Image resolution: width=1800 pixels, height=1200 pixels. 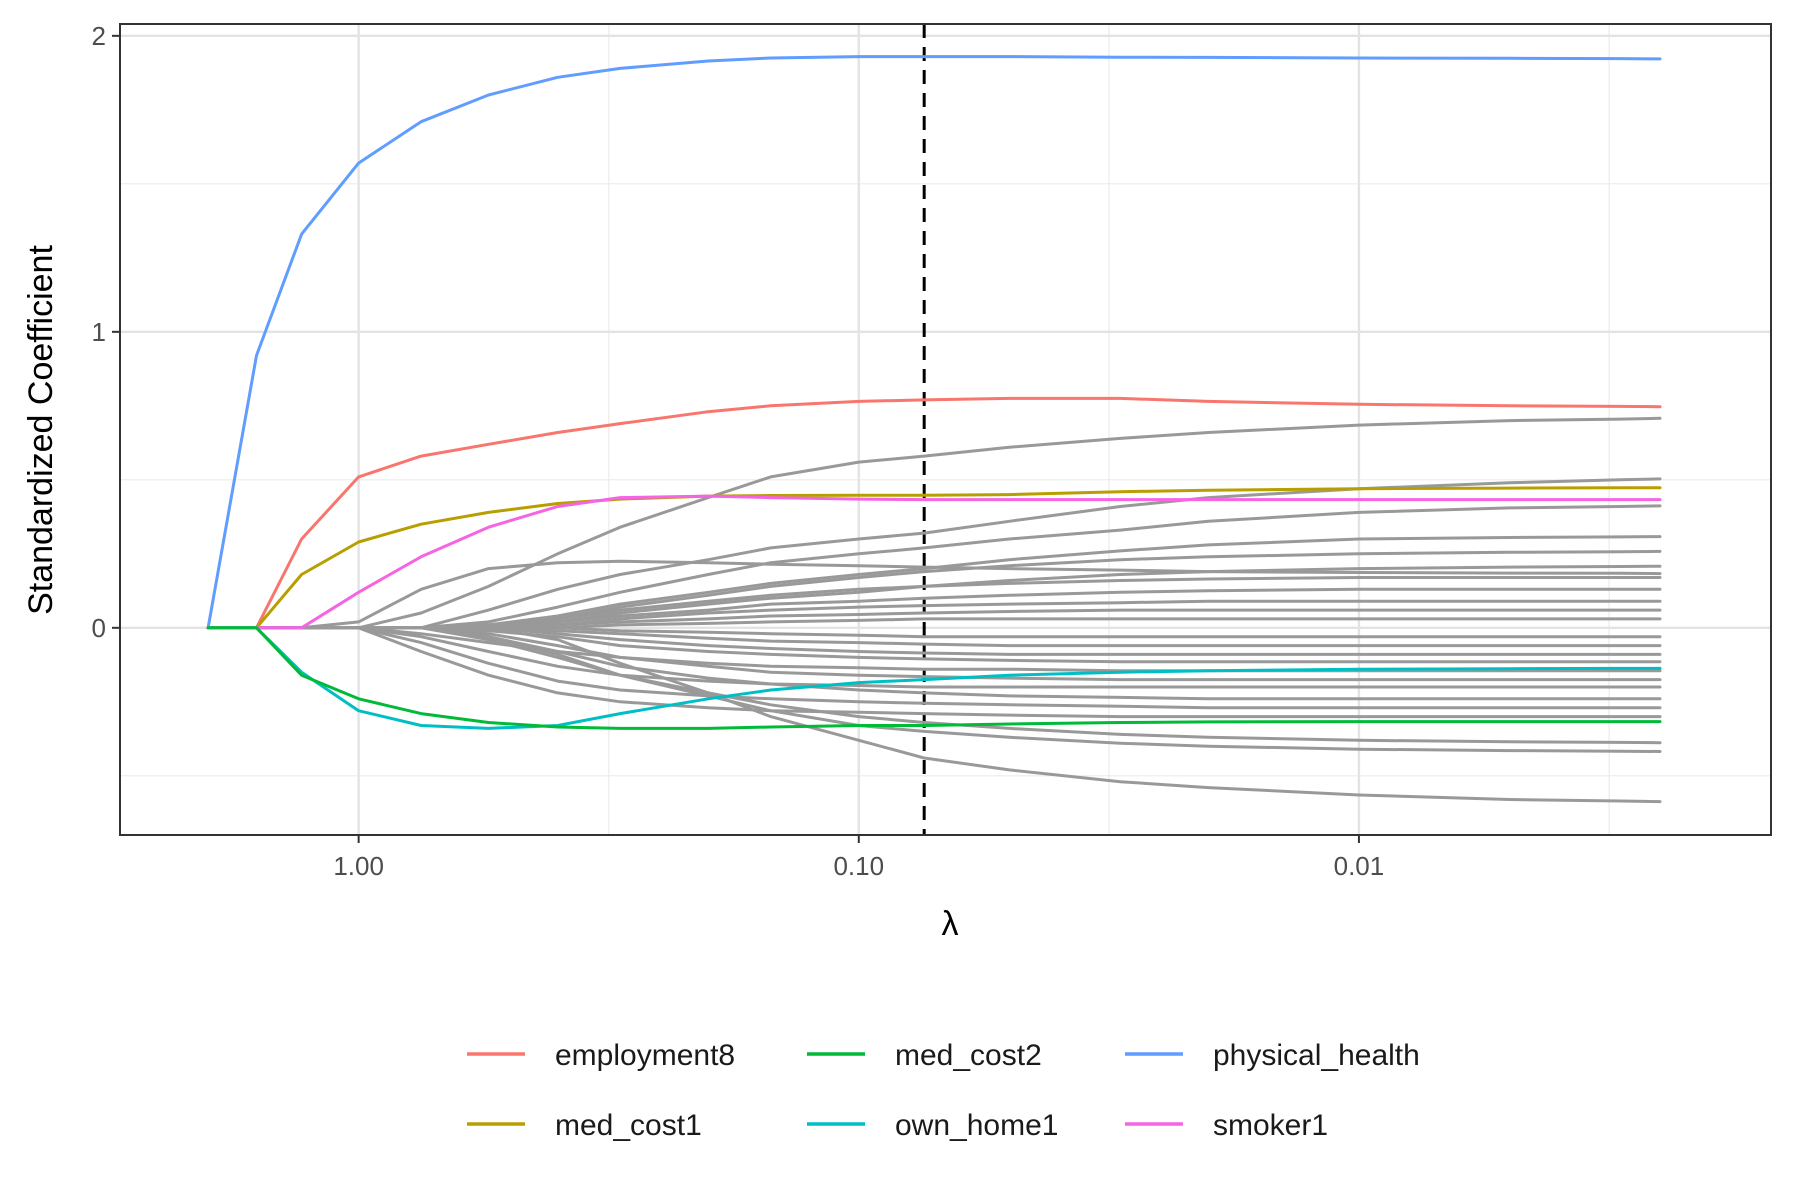 I want to click on legend-item-physical-health: physical_health, so click(x=1272, y=1055).